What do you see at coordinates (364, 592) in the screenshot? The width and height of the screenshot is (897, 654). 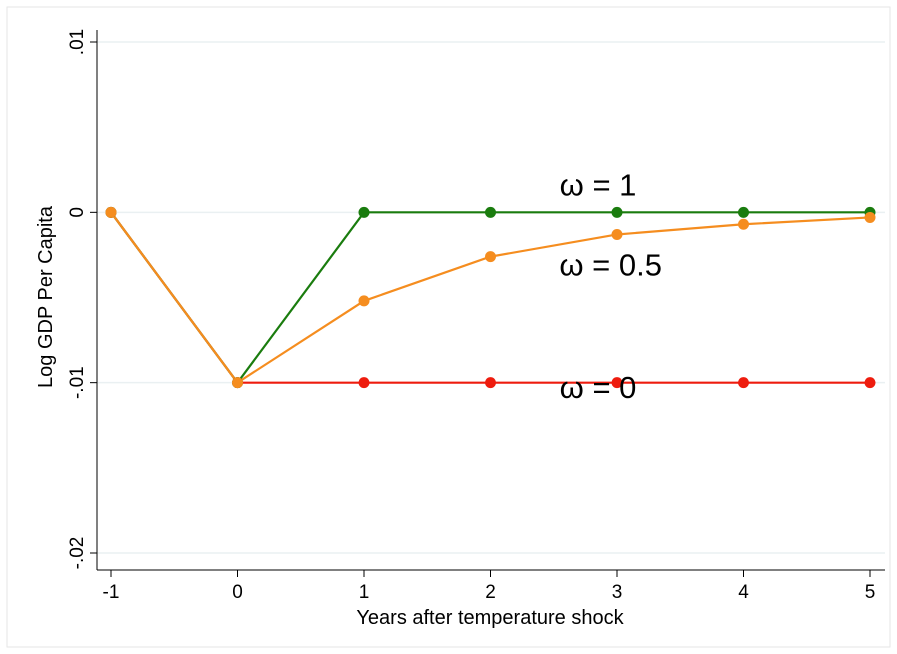 I see `x-tick-label: 1` at bounding box center [364, 592].